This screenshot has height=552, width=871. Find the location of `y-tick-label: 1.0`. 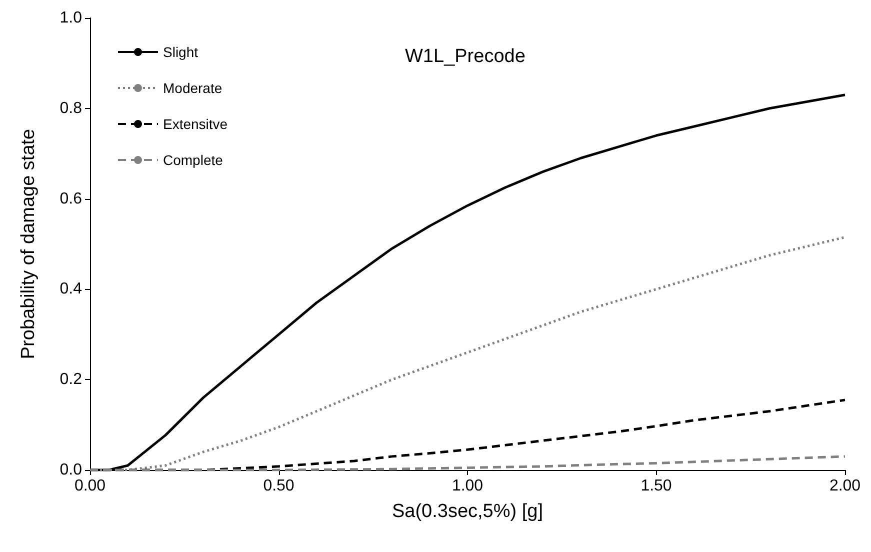

y-tick-label: 1.0 is located at coordinates (71, 18).